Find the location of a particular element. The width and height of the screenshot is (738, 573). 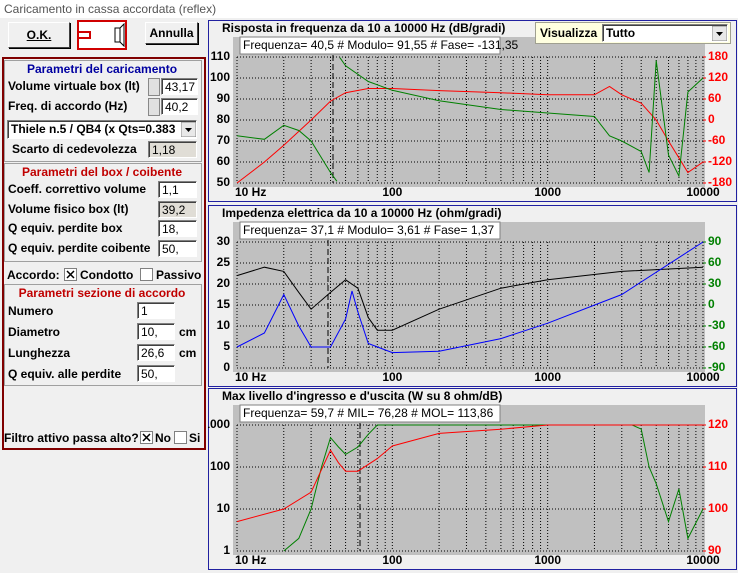

y-tick-label: 90 is located at coordinates (224, 98).